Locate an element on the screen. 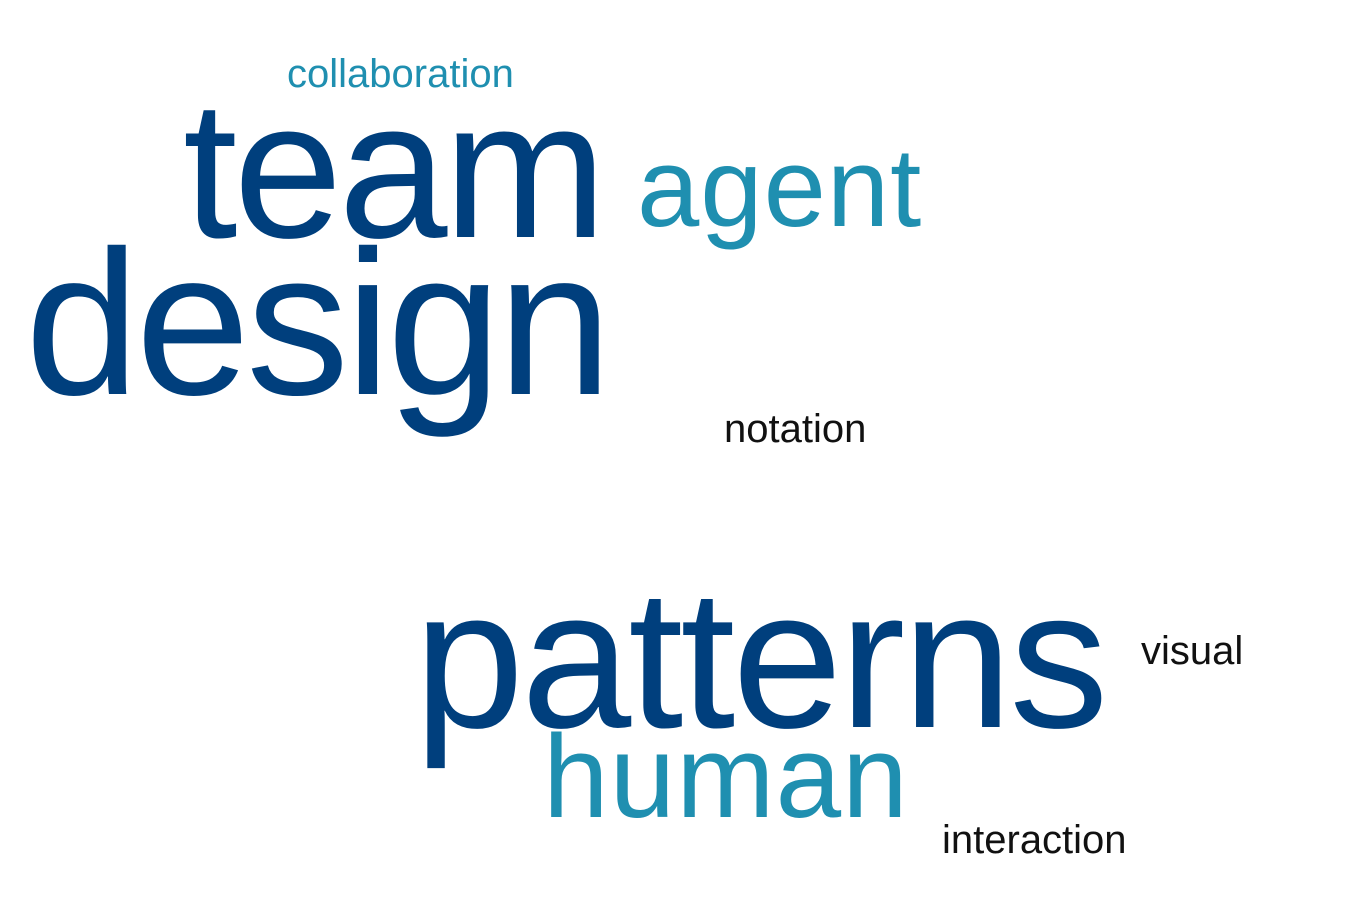  word-patterns: patterns is located at coordinates (761, 658).